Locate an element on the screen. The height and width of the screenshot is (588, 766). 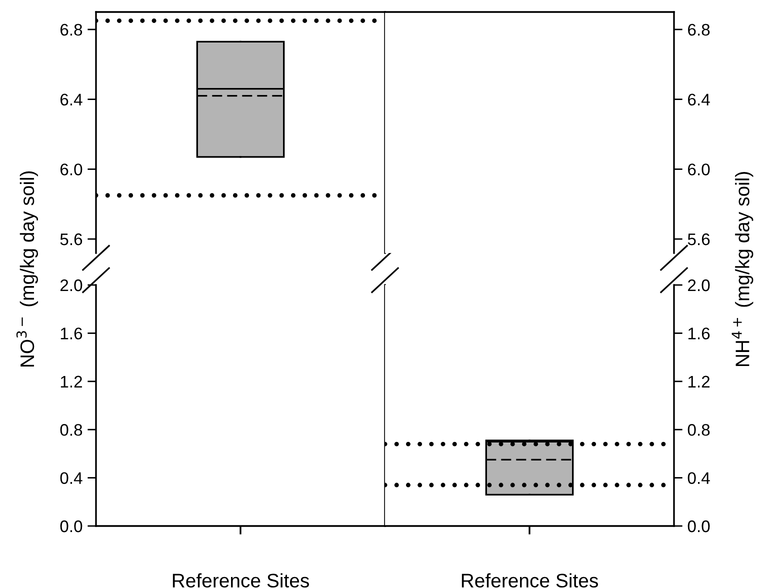
y-tick-label: 1.2 is located at coordinates (71, 382).